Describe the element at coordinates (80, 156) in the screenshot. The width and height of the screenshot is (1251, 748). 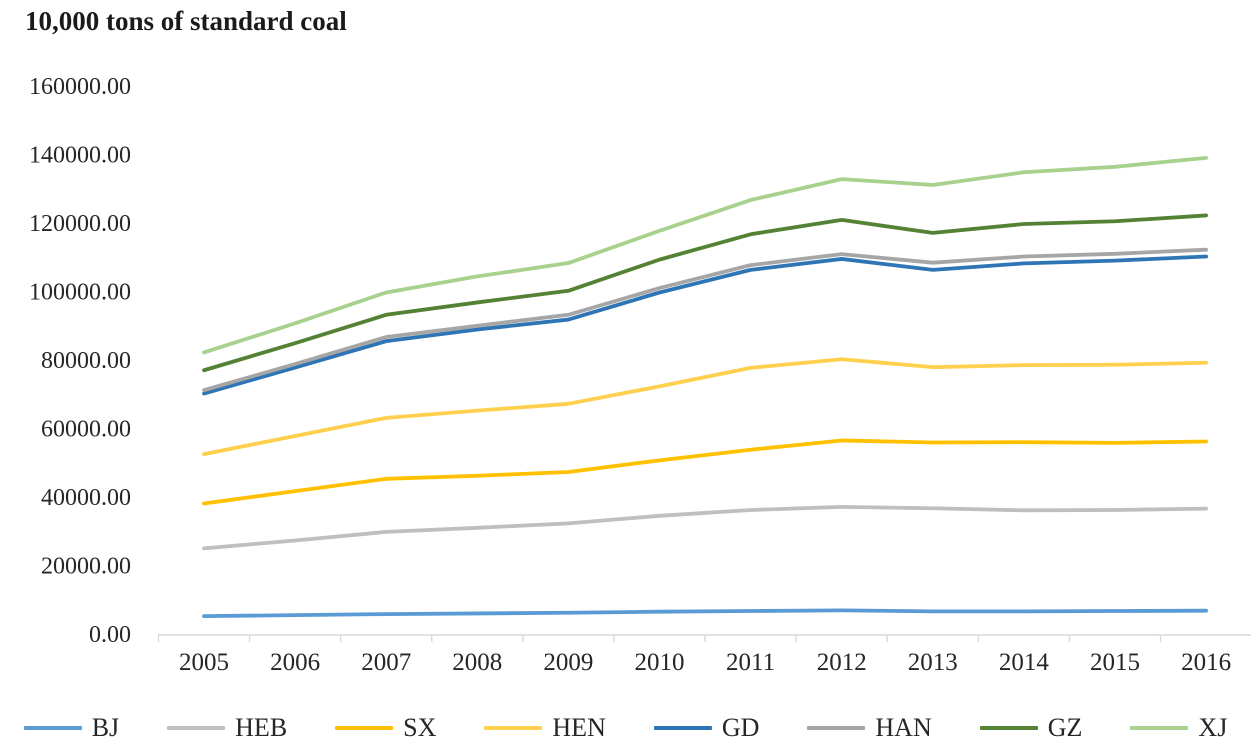
I see `y-axis-tick-label: 140000.00` at that location.